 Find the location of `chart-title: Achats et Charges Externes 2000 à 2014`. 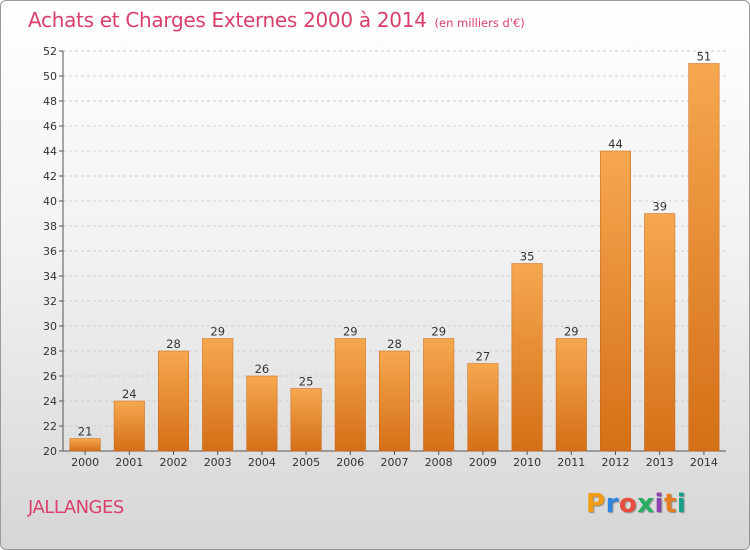

chart-title: Achats et Charges Externes 2000 à 2014 is located at coordinates (227, 20).